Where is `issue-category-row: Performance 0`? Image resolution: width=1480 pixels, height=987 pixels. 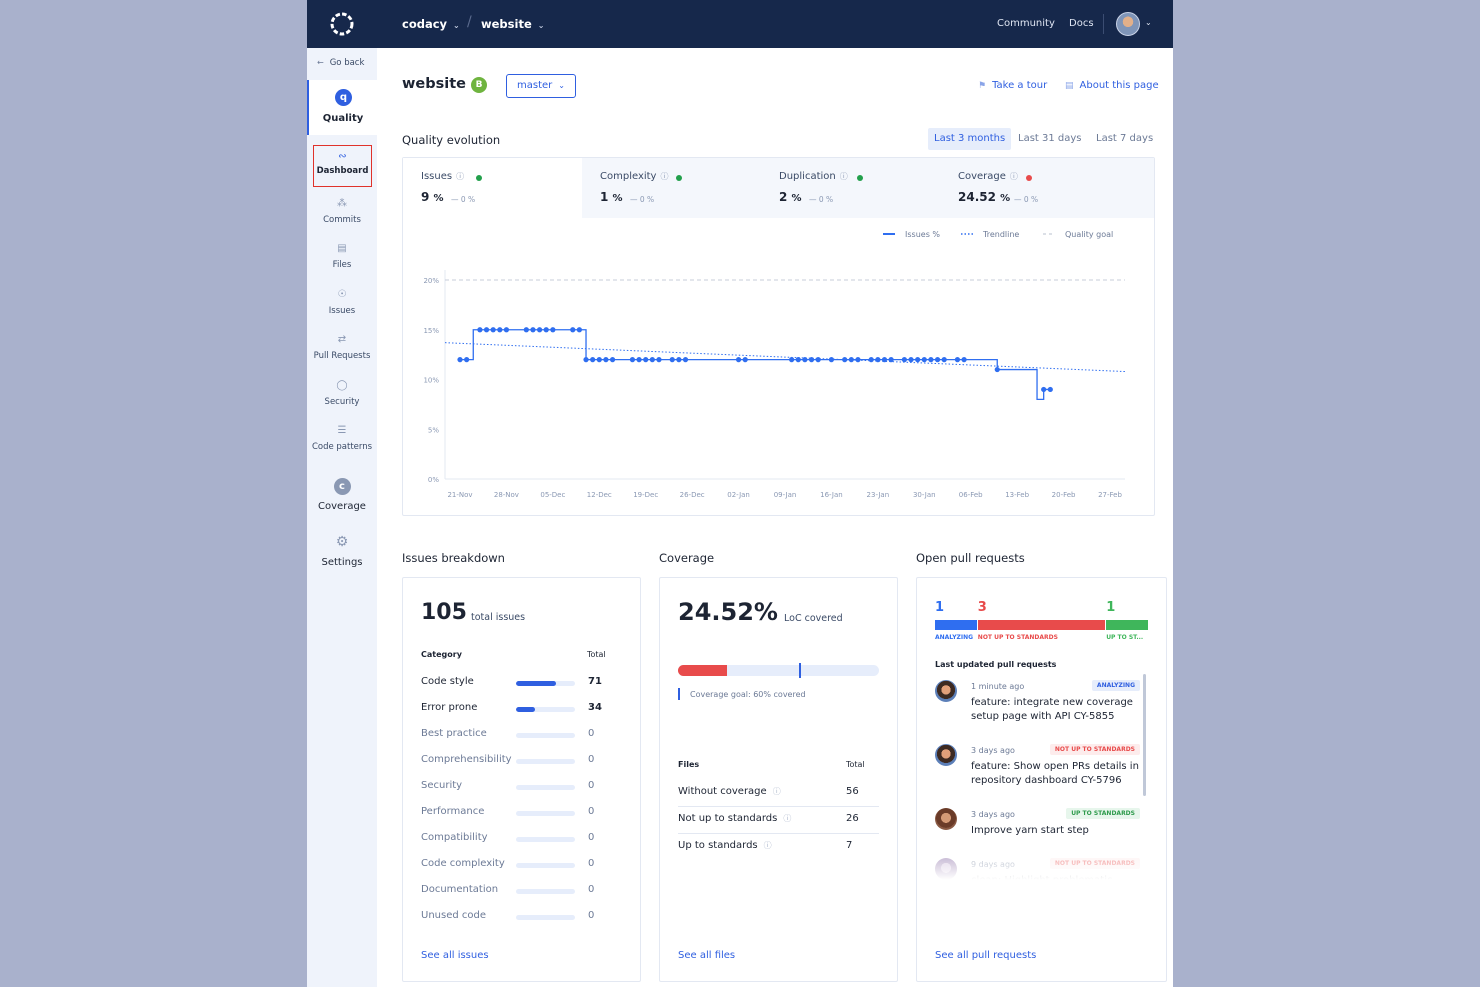 issue-category-row: Performance 0 is located at coordinates (521, 816).